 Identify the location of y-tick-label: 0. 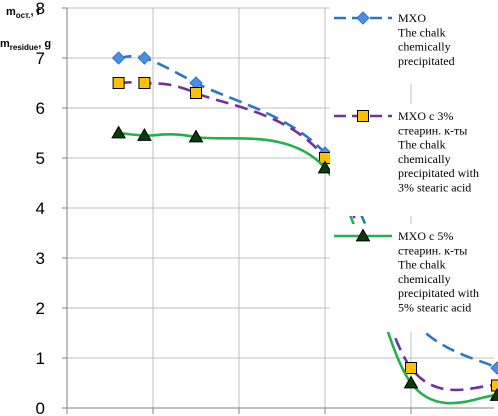
(40, 407).